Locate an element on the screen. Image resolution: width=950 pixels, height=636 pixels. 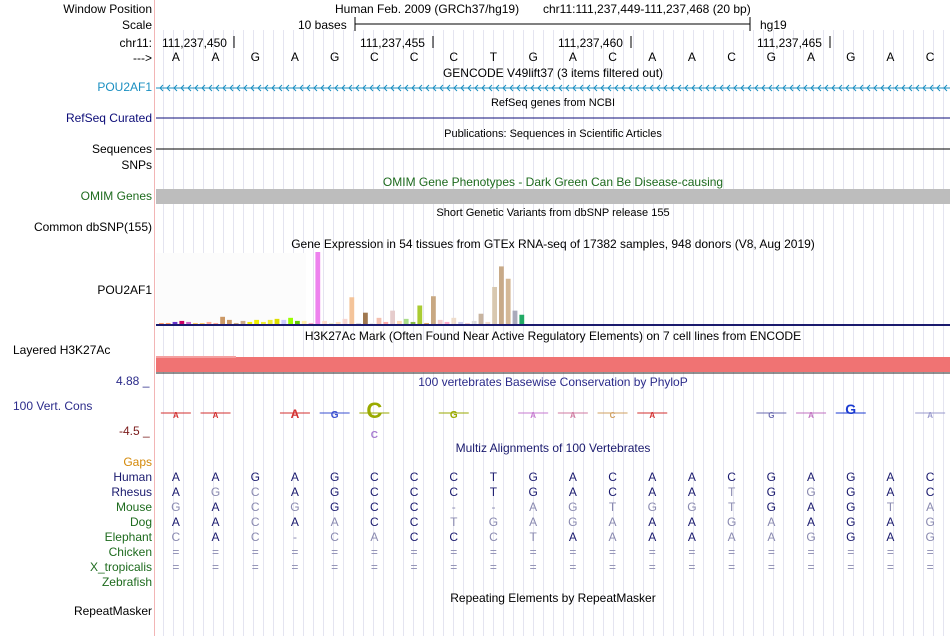
ref-base: C is located at coordinates (731, 57).